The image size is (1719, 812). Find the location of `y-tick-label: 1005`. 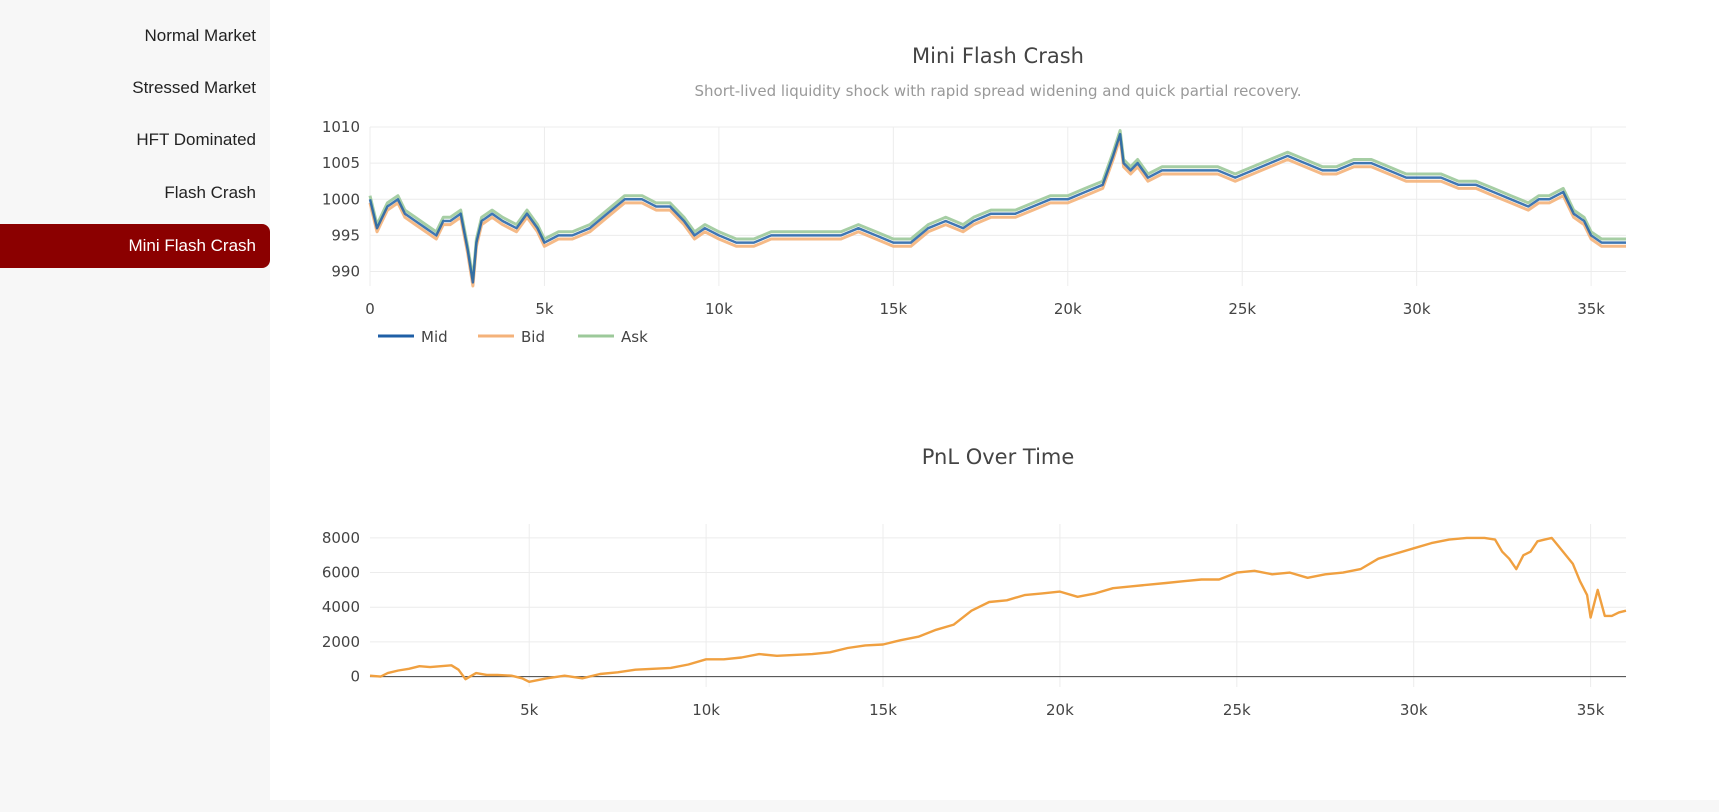

y-tick-label: 1005 is located at coordinates (341, 163).